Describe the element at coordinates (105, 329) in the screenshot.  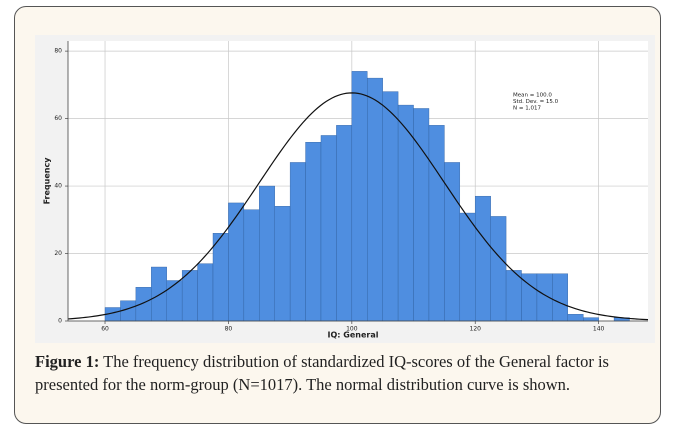
I see `x-tick-label: 60` at that location.